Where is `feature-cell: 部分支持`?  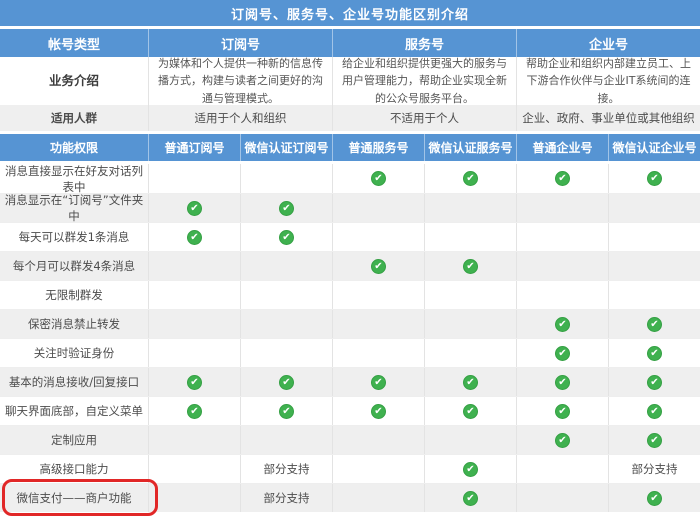 feature-cell: 部分支持 is located at coordinates (286, 469).